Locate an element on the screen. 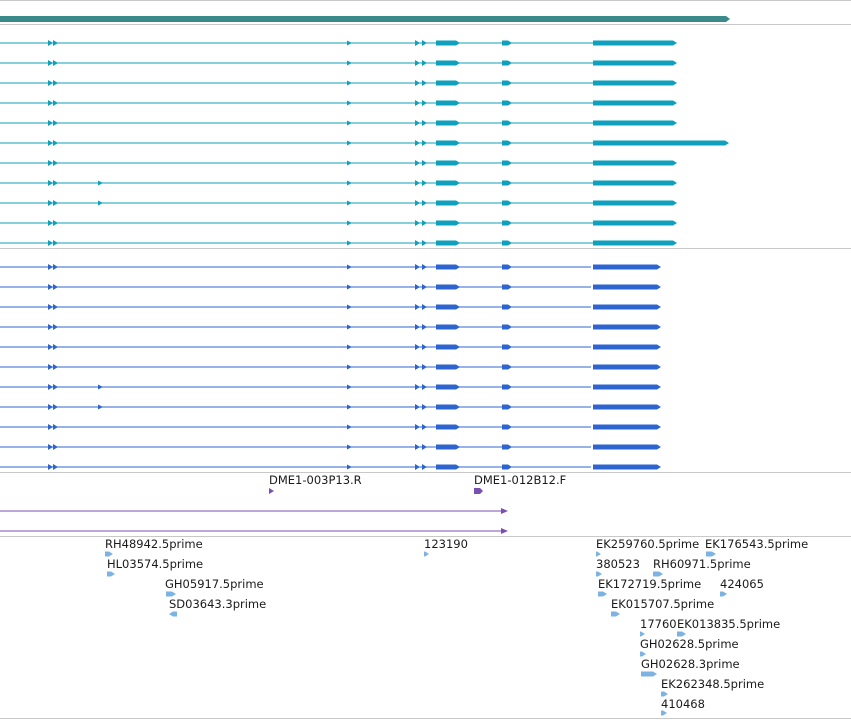 Image resolution: width=851 pixels, height=720 pixels. est-label: 123190 is located at coordinates (446, 544).